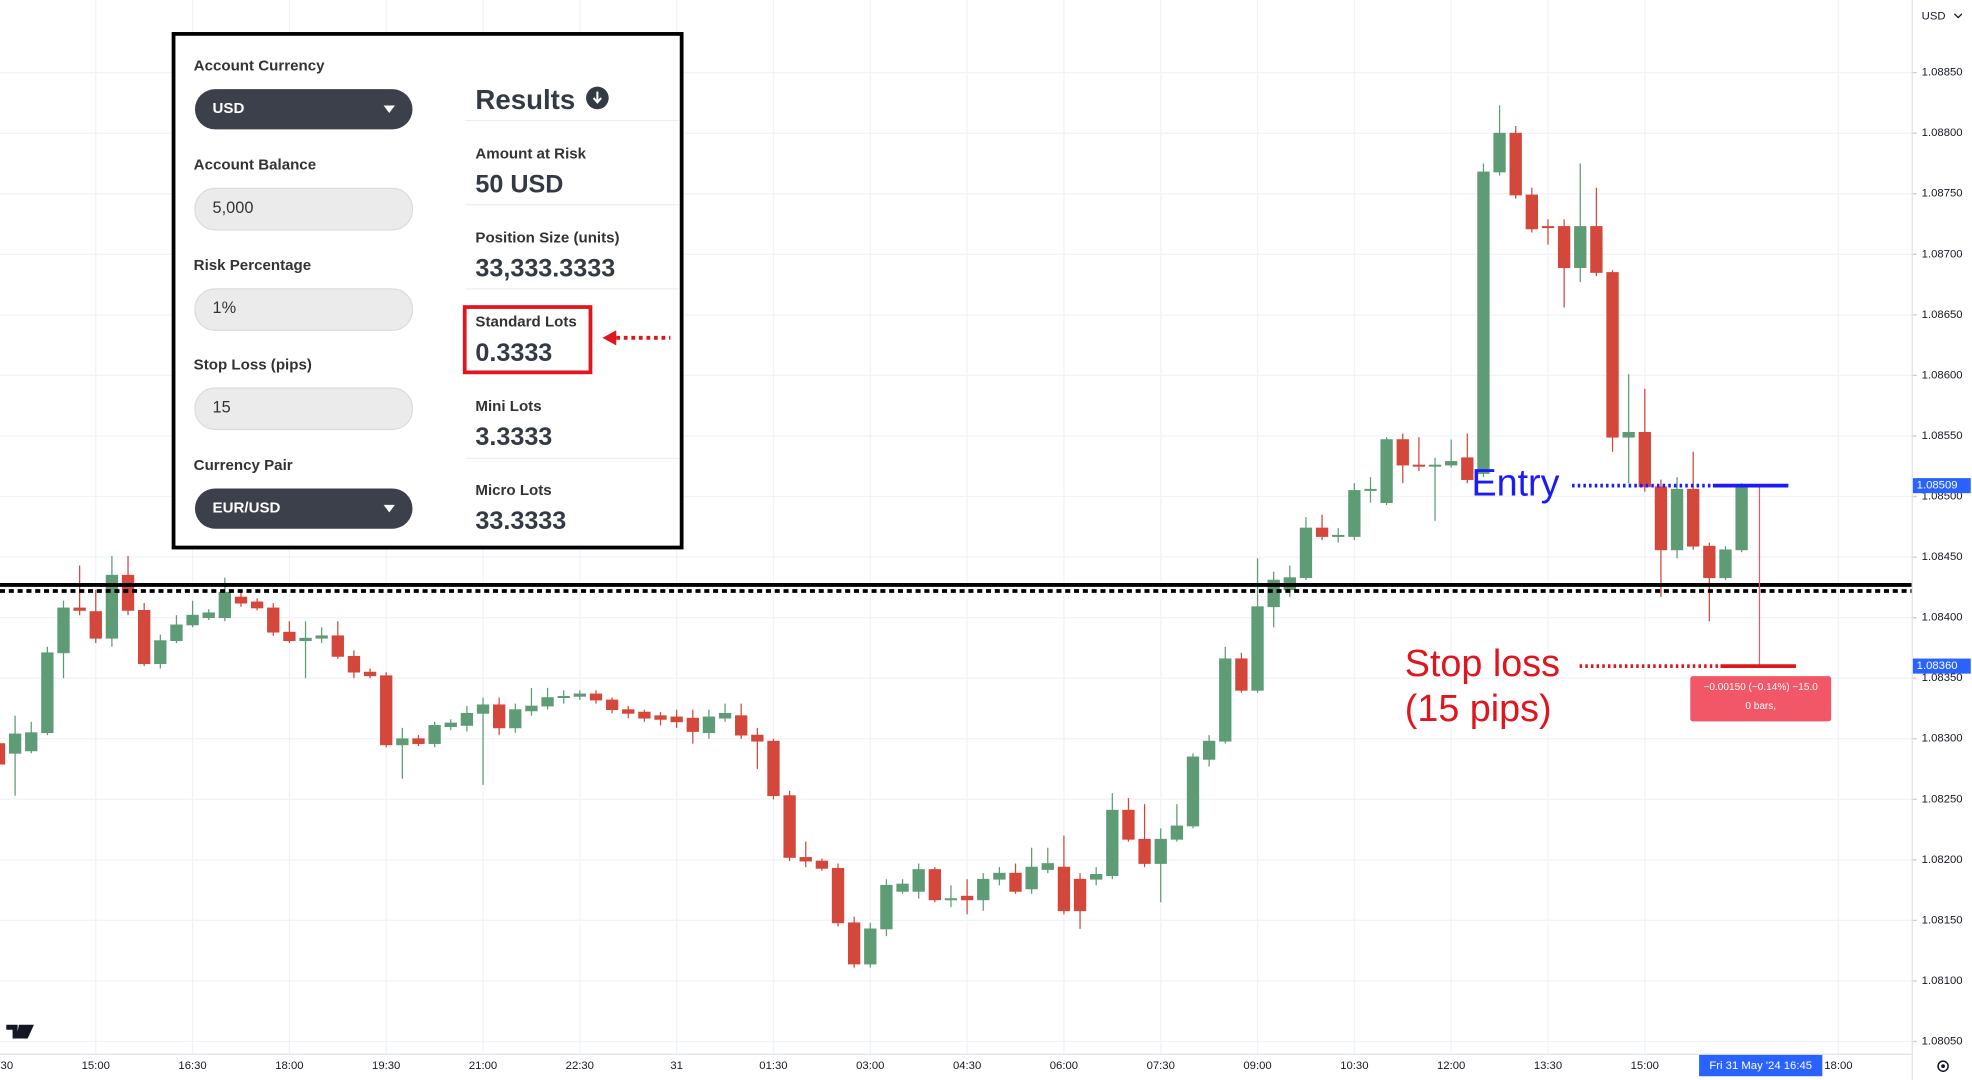  Describe the element at coordinates (222, 407) in the screenshot. I see `input-value: 15` at that location.